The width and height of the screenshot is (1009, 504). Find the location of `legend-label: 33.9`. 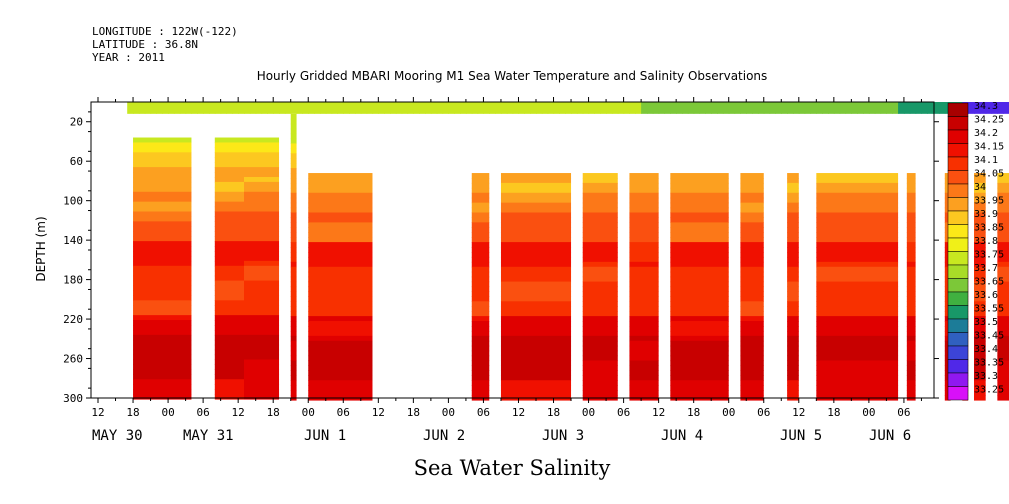

legend-label: 33.9 is located at coordinates (986, 214).